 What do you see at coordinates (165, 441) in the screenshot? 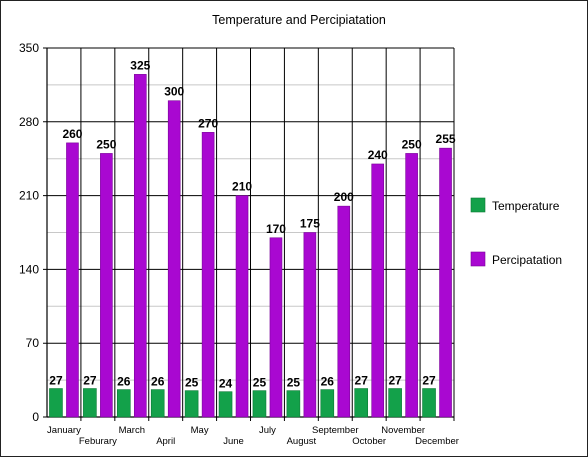
I see `x-tick-label: April` at bounding box center [165, 441].